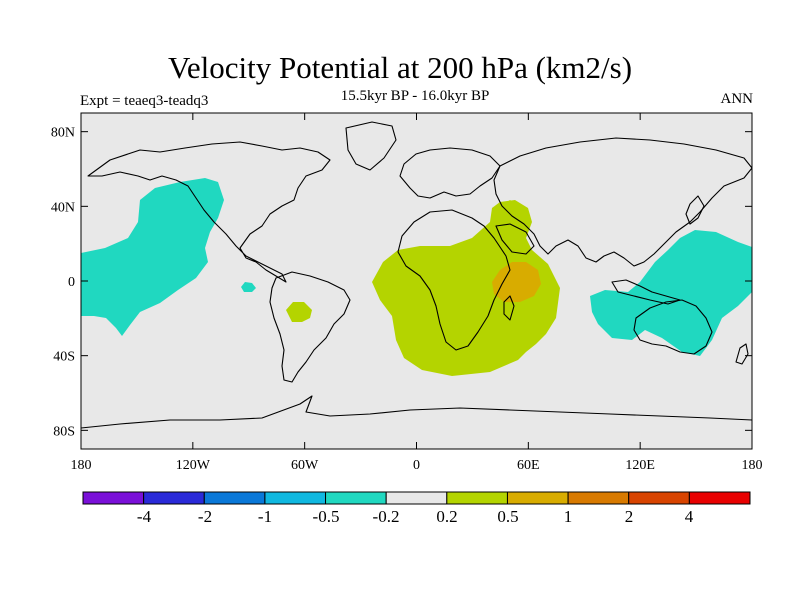 Image resolution: width=800 pixels, height=600 pixels. I want to click on lon-tick-label: 120E, so click(640, 465).